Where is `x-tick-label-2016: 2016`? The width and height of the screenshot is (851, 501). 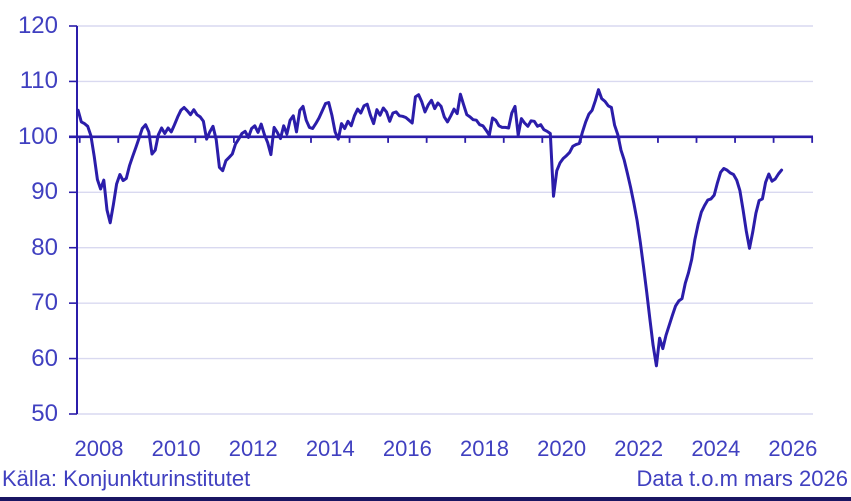 x-tick-label-2016: 2016 is located at coordinates (407, 448).